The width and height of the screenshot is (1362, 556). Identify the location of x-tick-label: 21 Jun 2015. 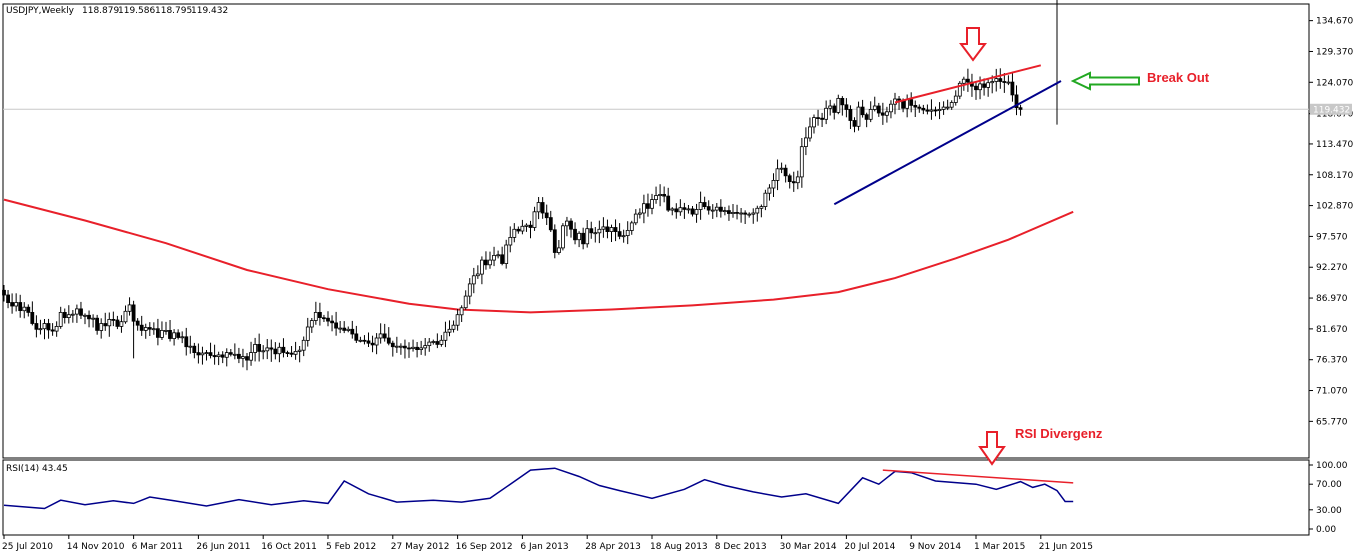
(1066, 547).